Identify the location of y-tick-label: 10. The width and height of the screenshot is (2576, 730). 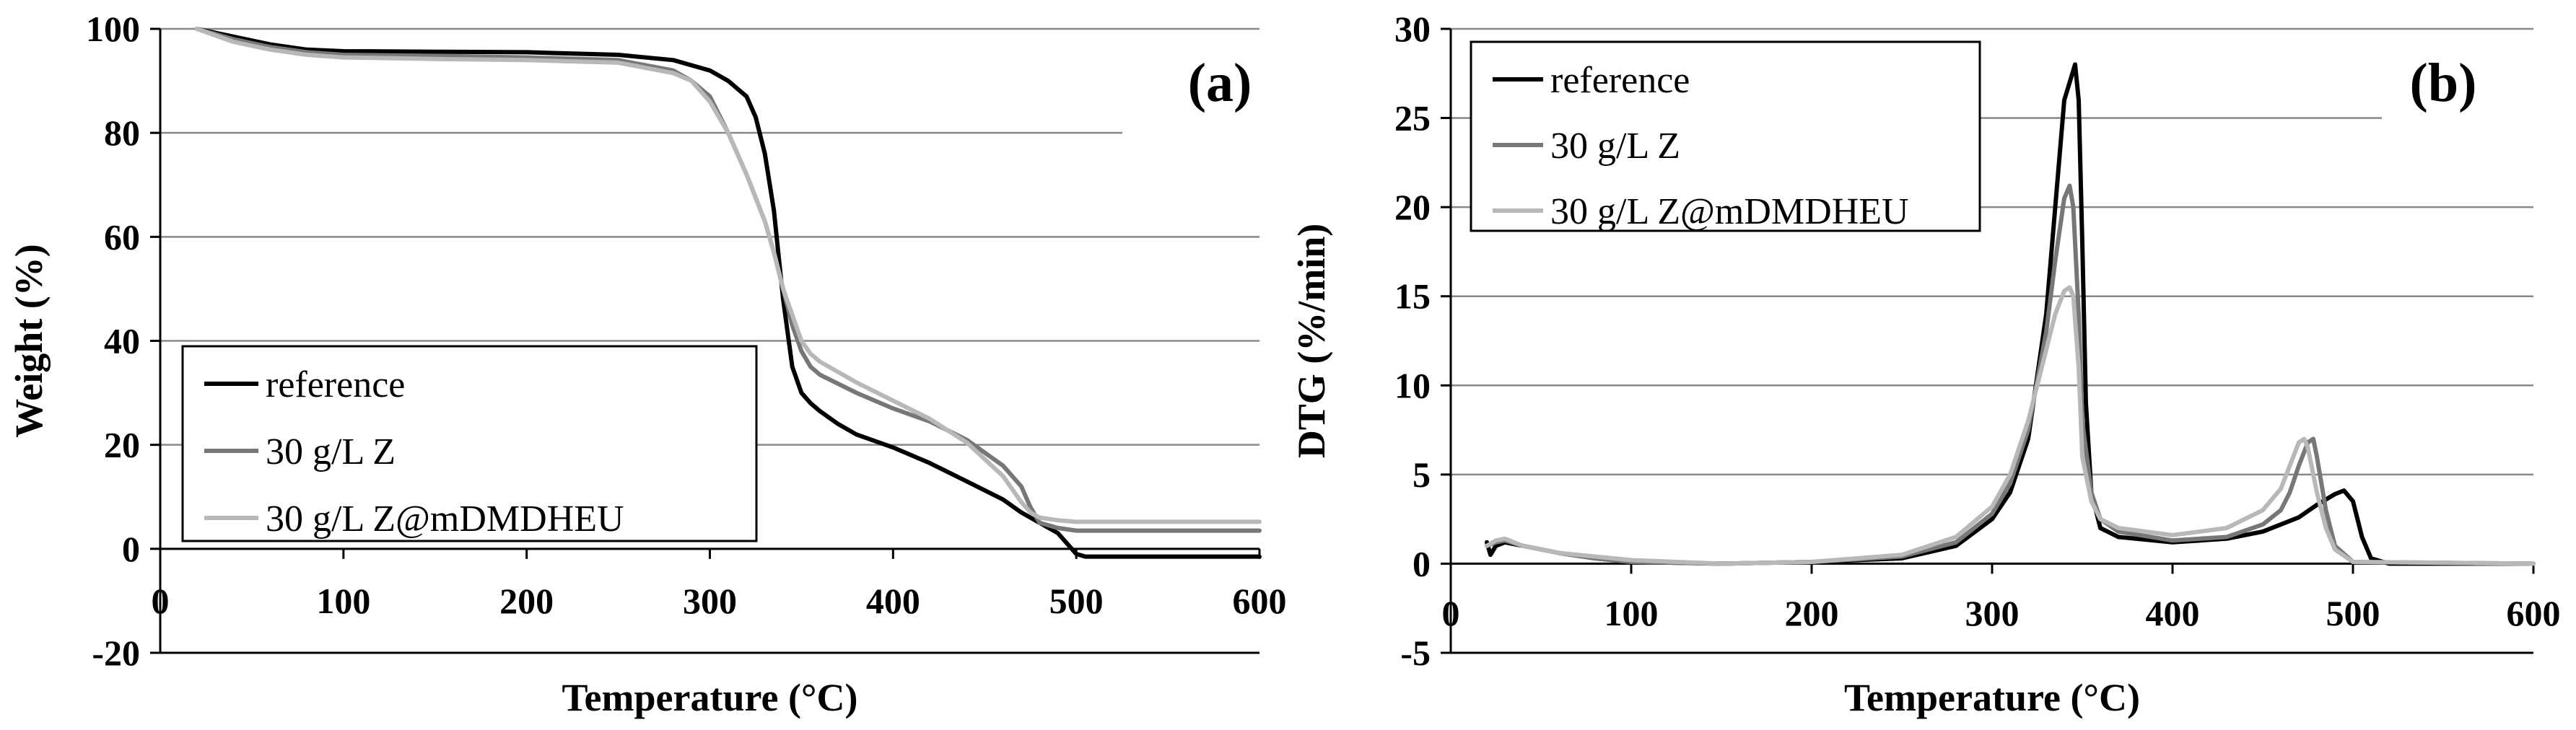
(1412, 385).